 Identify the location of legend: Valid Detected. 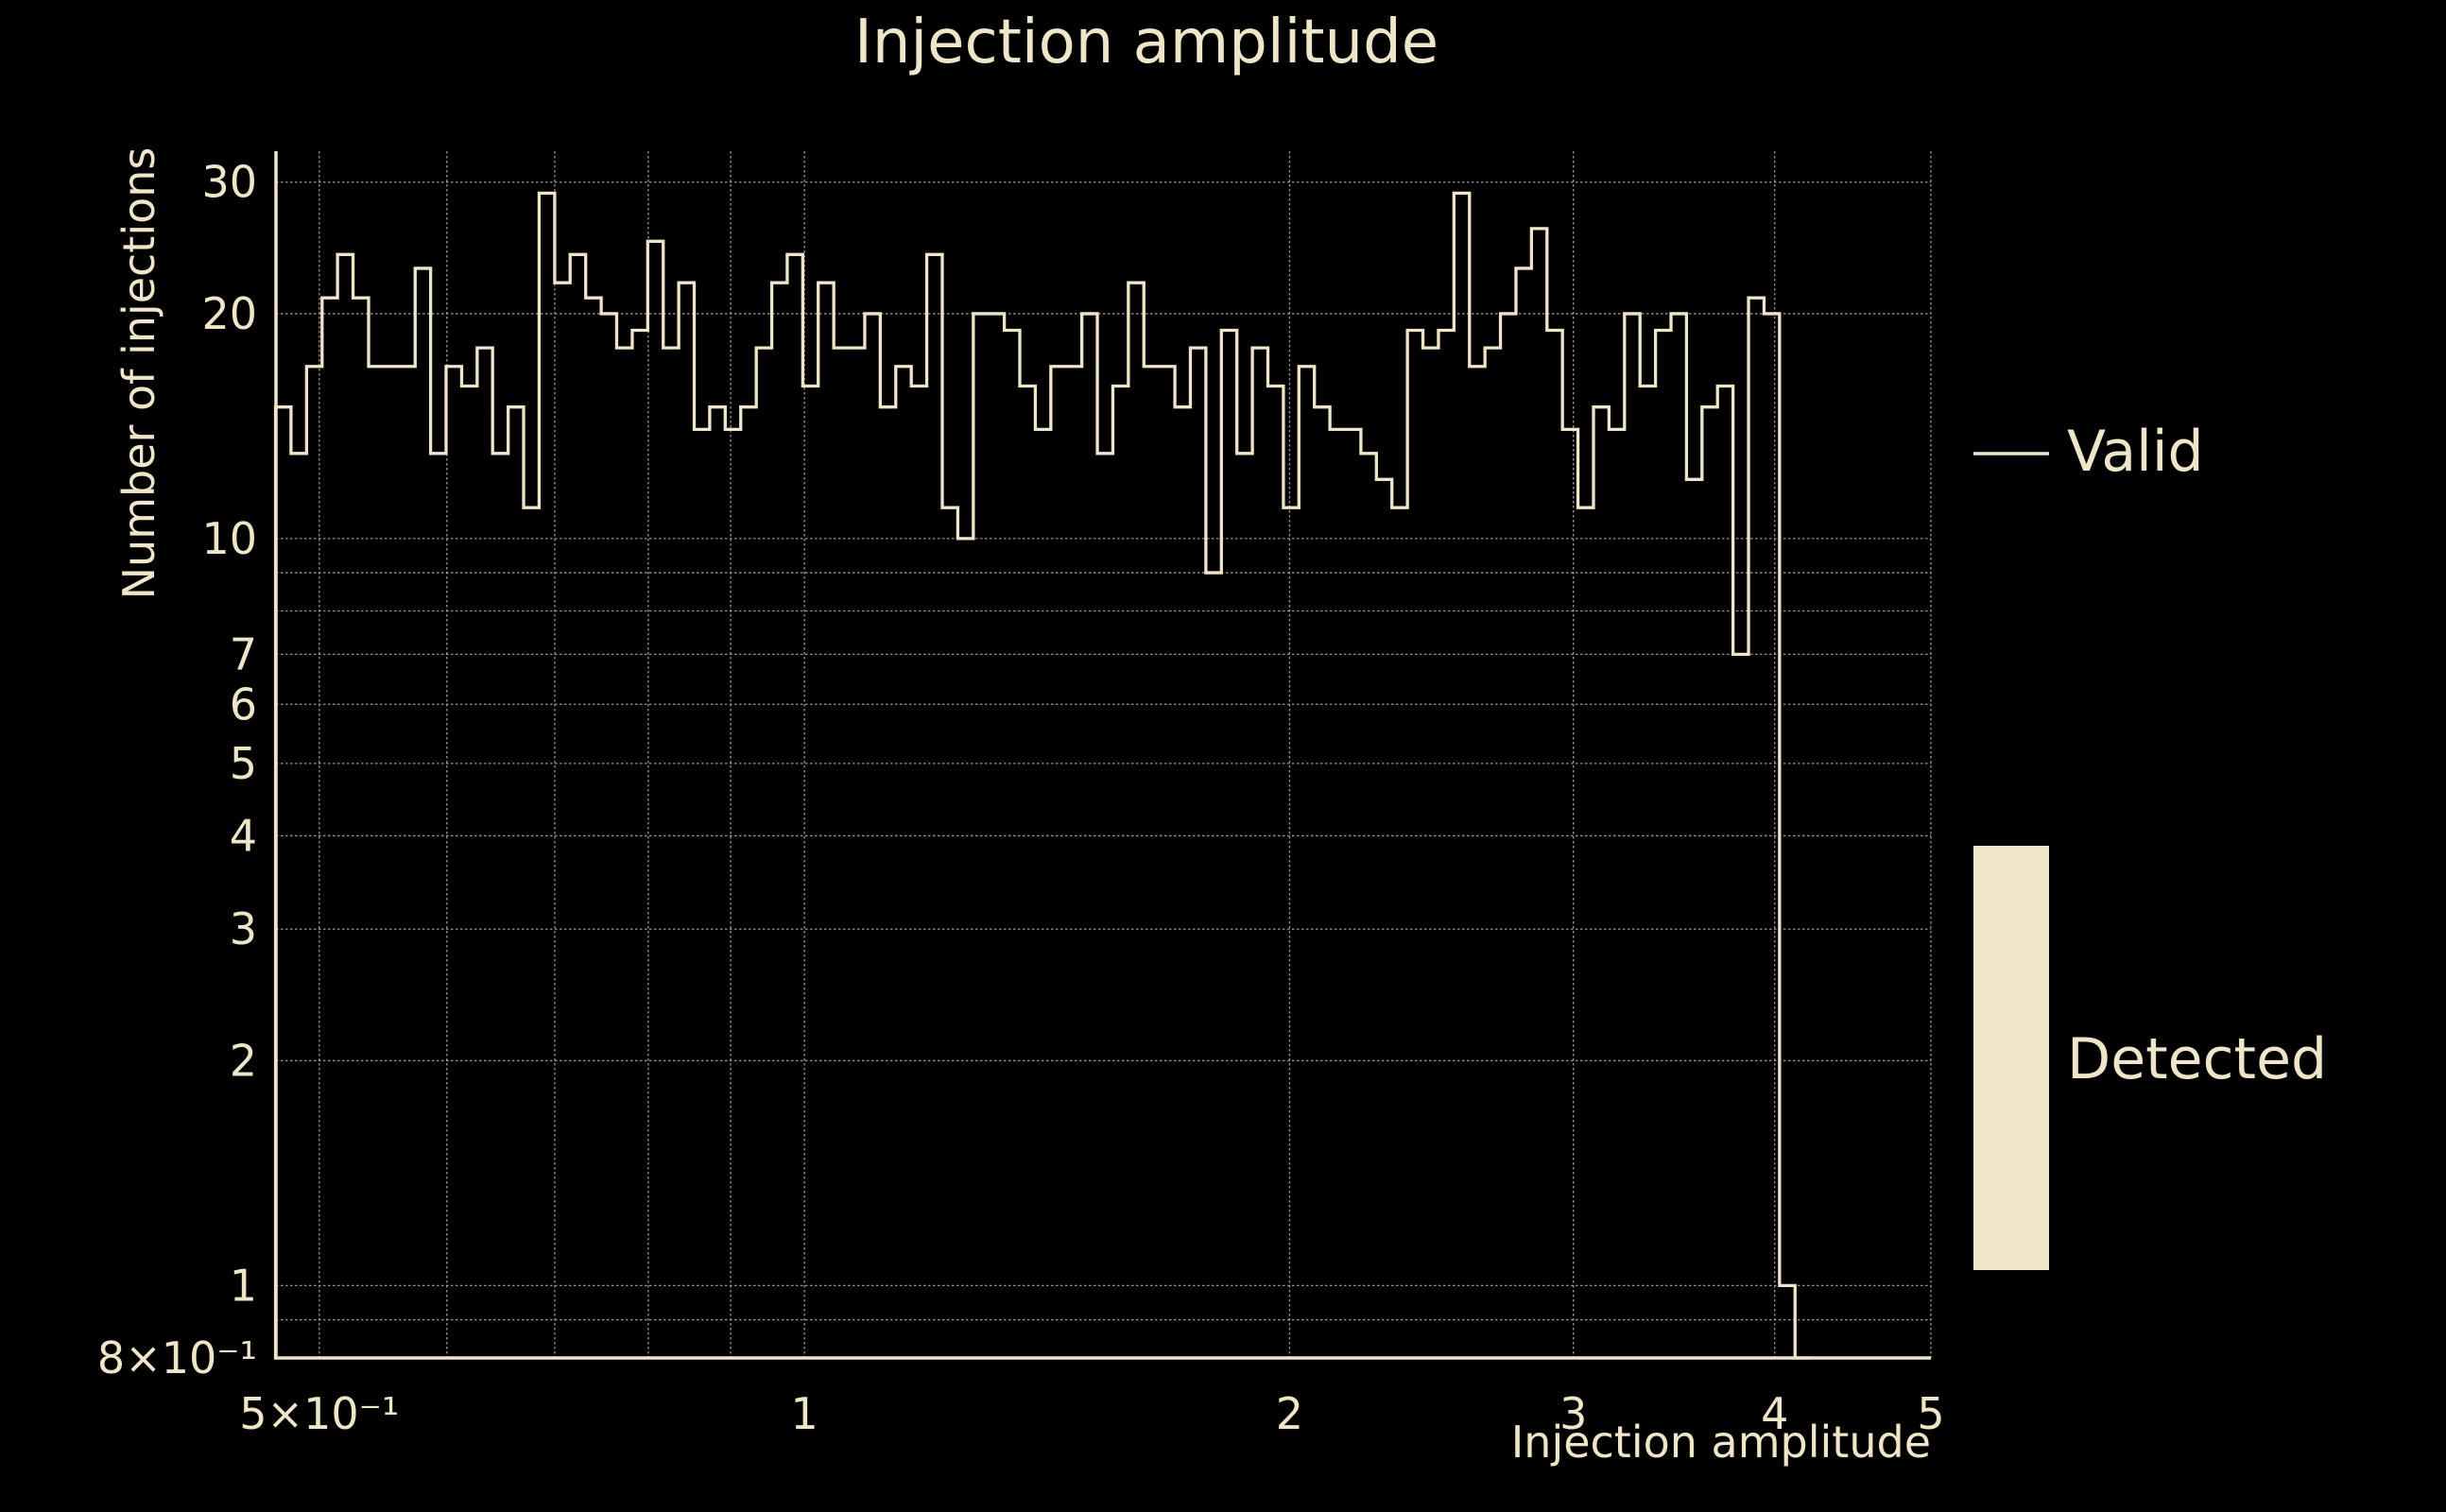
(2150, 844).